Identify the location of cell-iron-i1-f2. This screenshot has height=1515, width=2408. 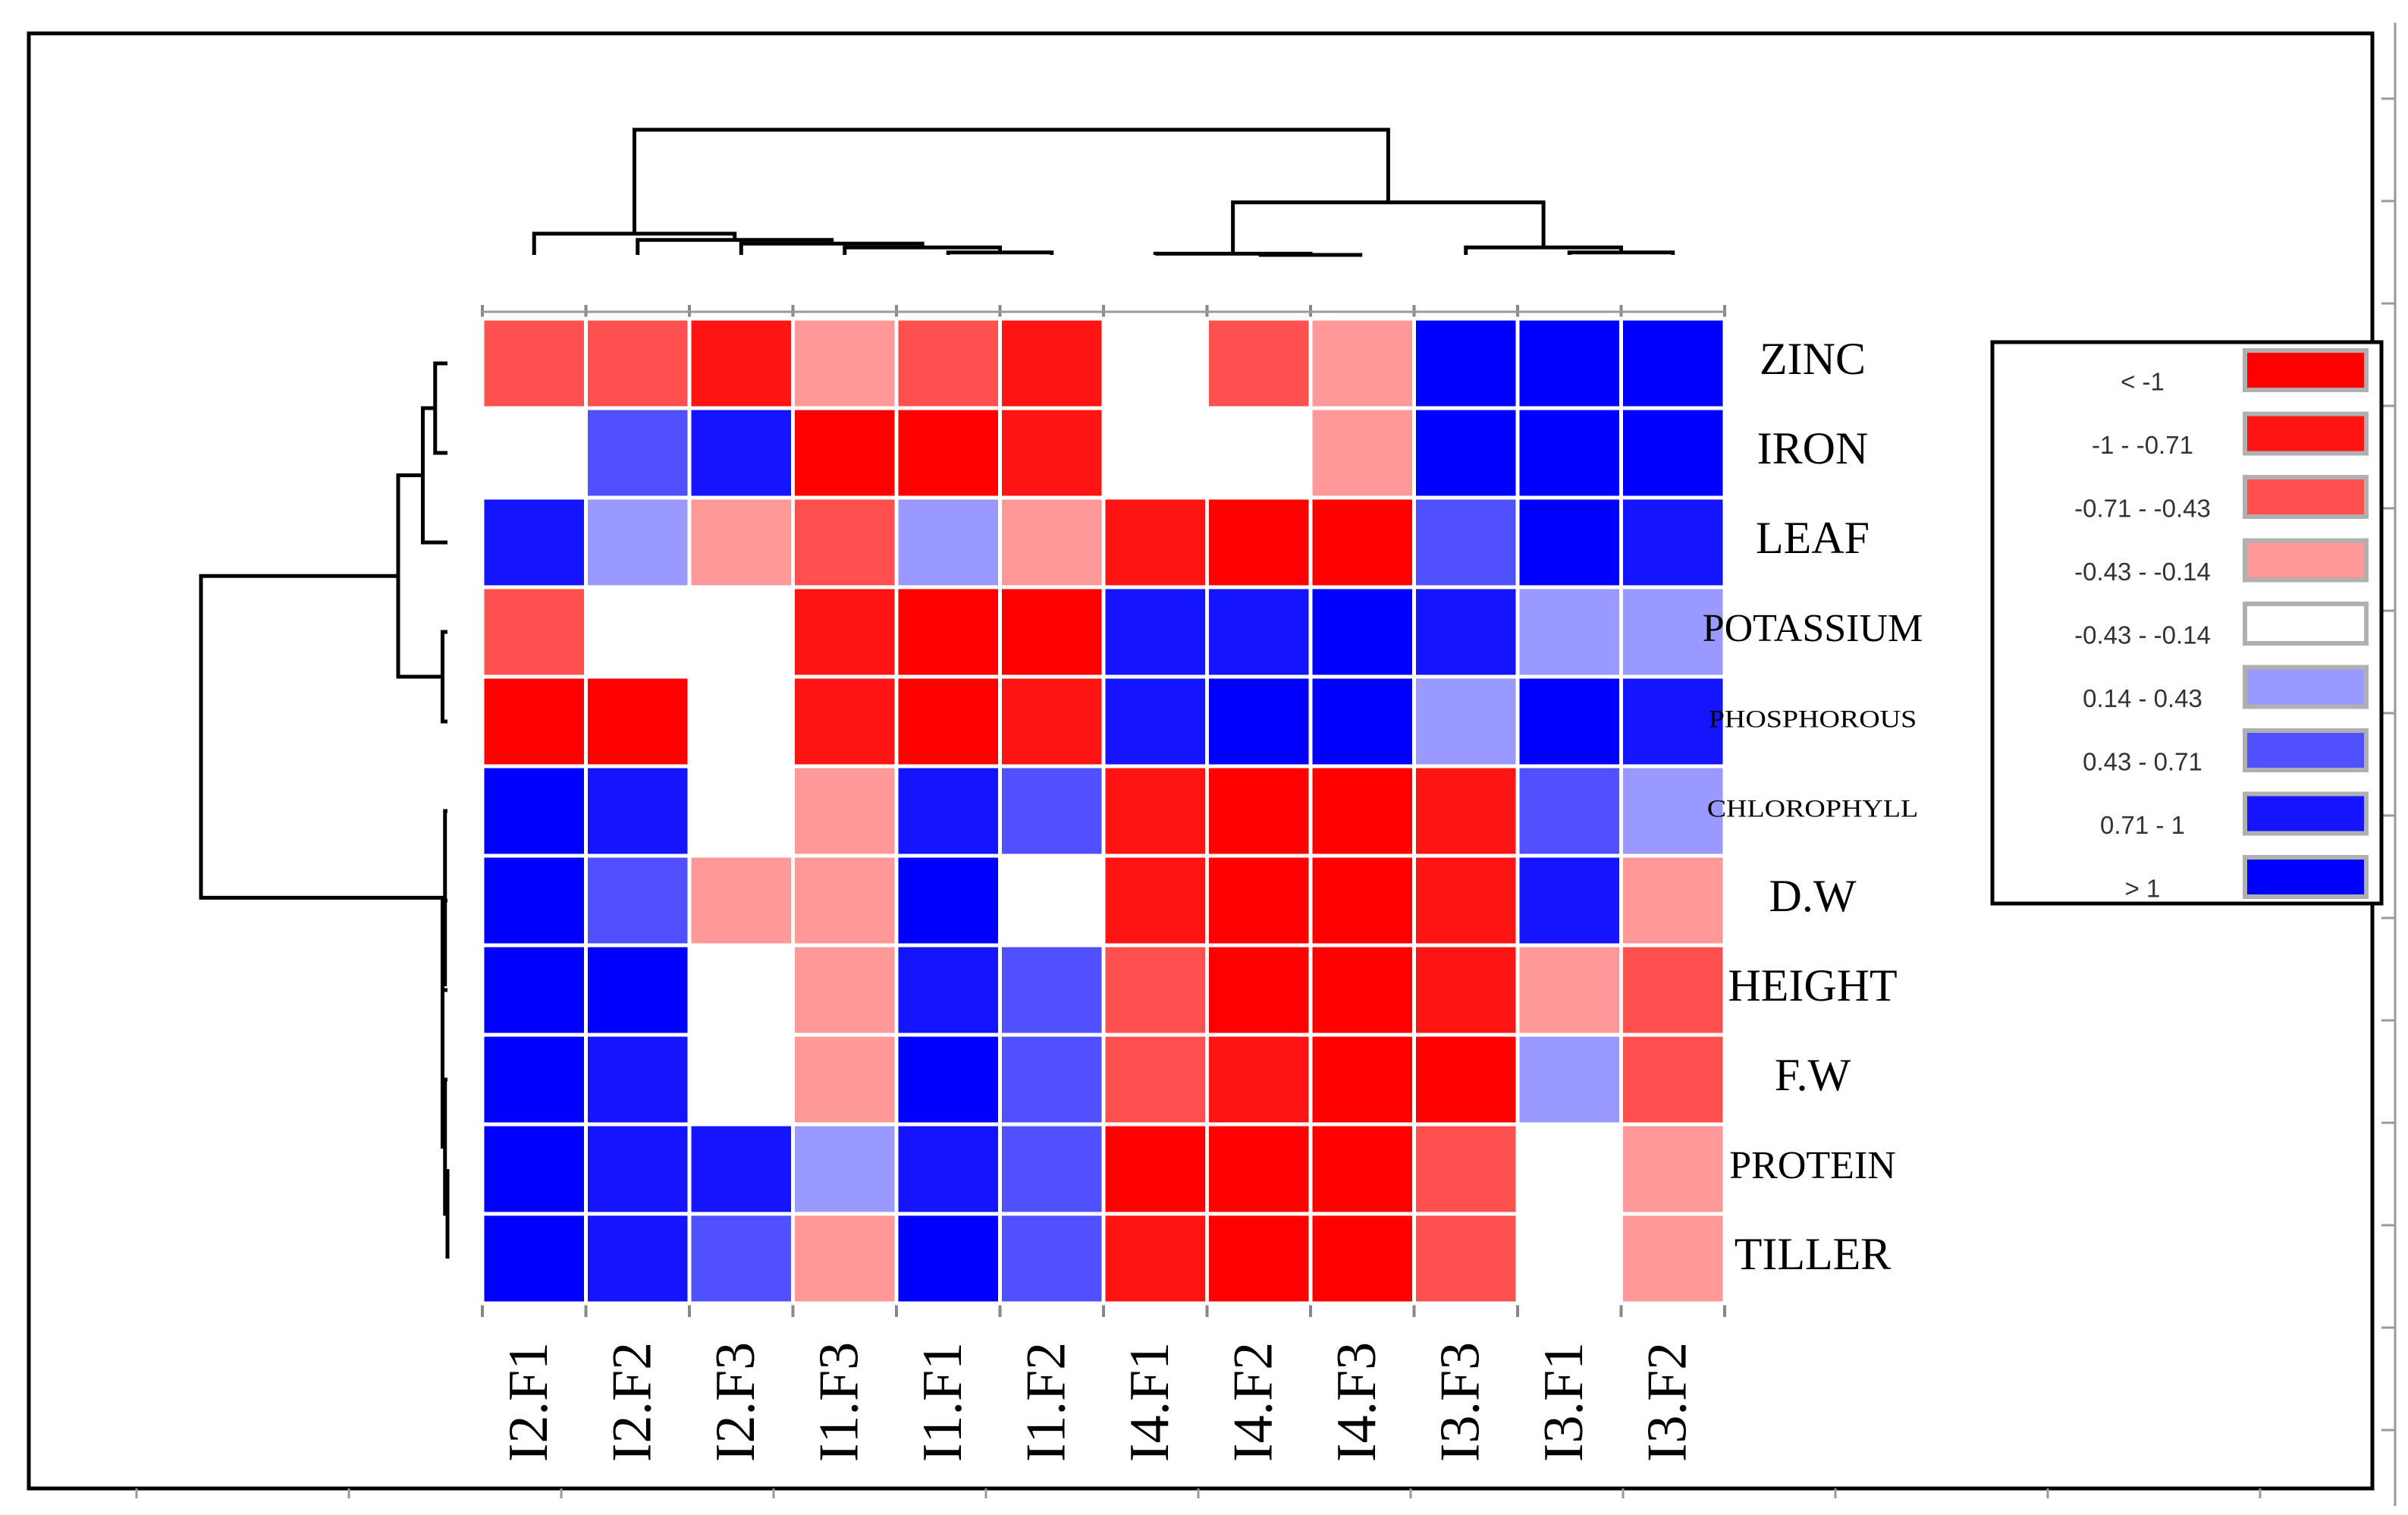
(1052, 453).